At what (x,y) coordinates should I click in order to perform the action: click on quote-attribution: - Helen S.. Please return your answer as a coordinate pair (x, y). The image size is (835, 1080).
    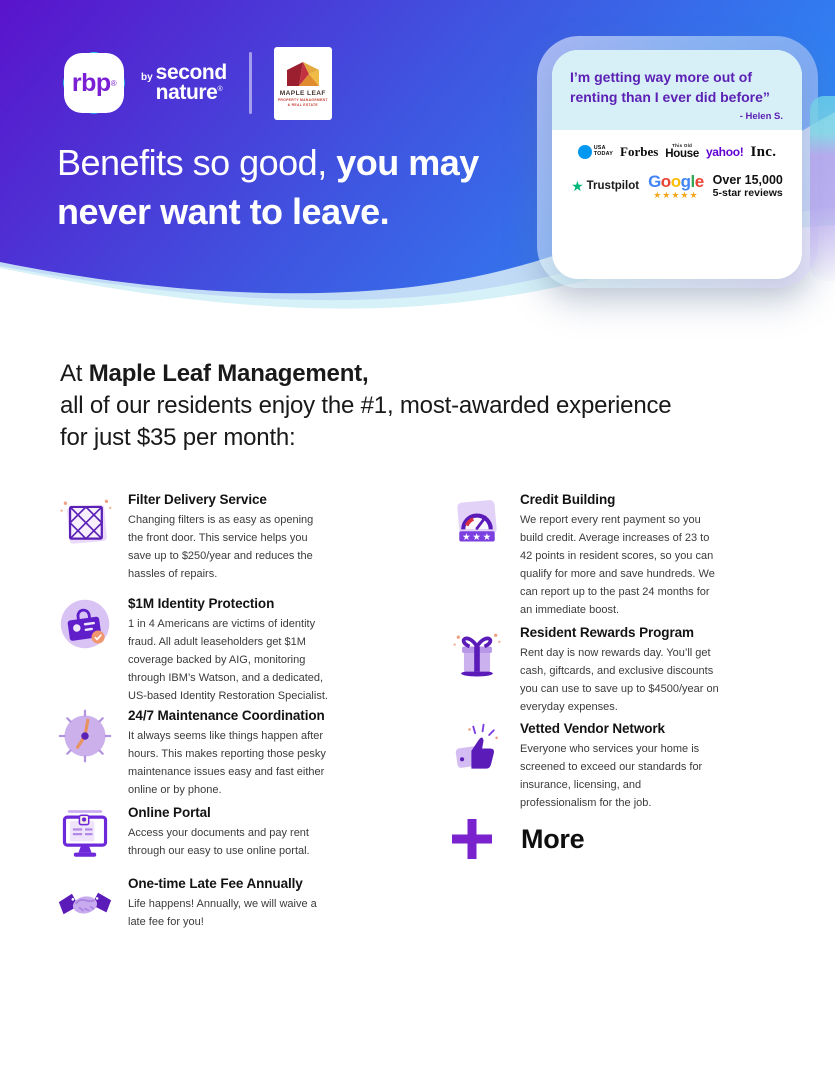
    Looking at the image, I should click on (761, 116).